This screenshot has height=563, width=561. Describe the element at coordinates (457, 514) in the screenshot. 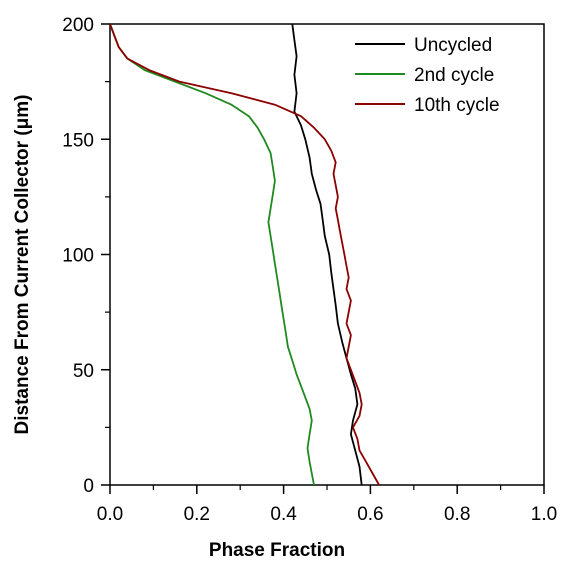

I see `x-tick-label: 0.8` at that location.